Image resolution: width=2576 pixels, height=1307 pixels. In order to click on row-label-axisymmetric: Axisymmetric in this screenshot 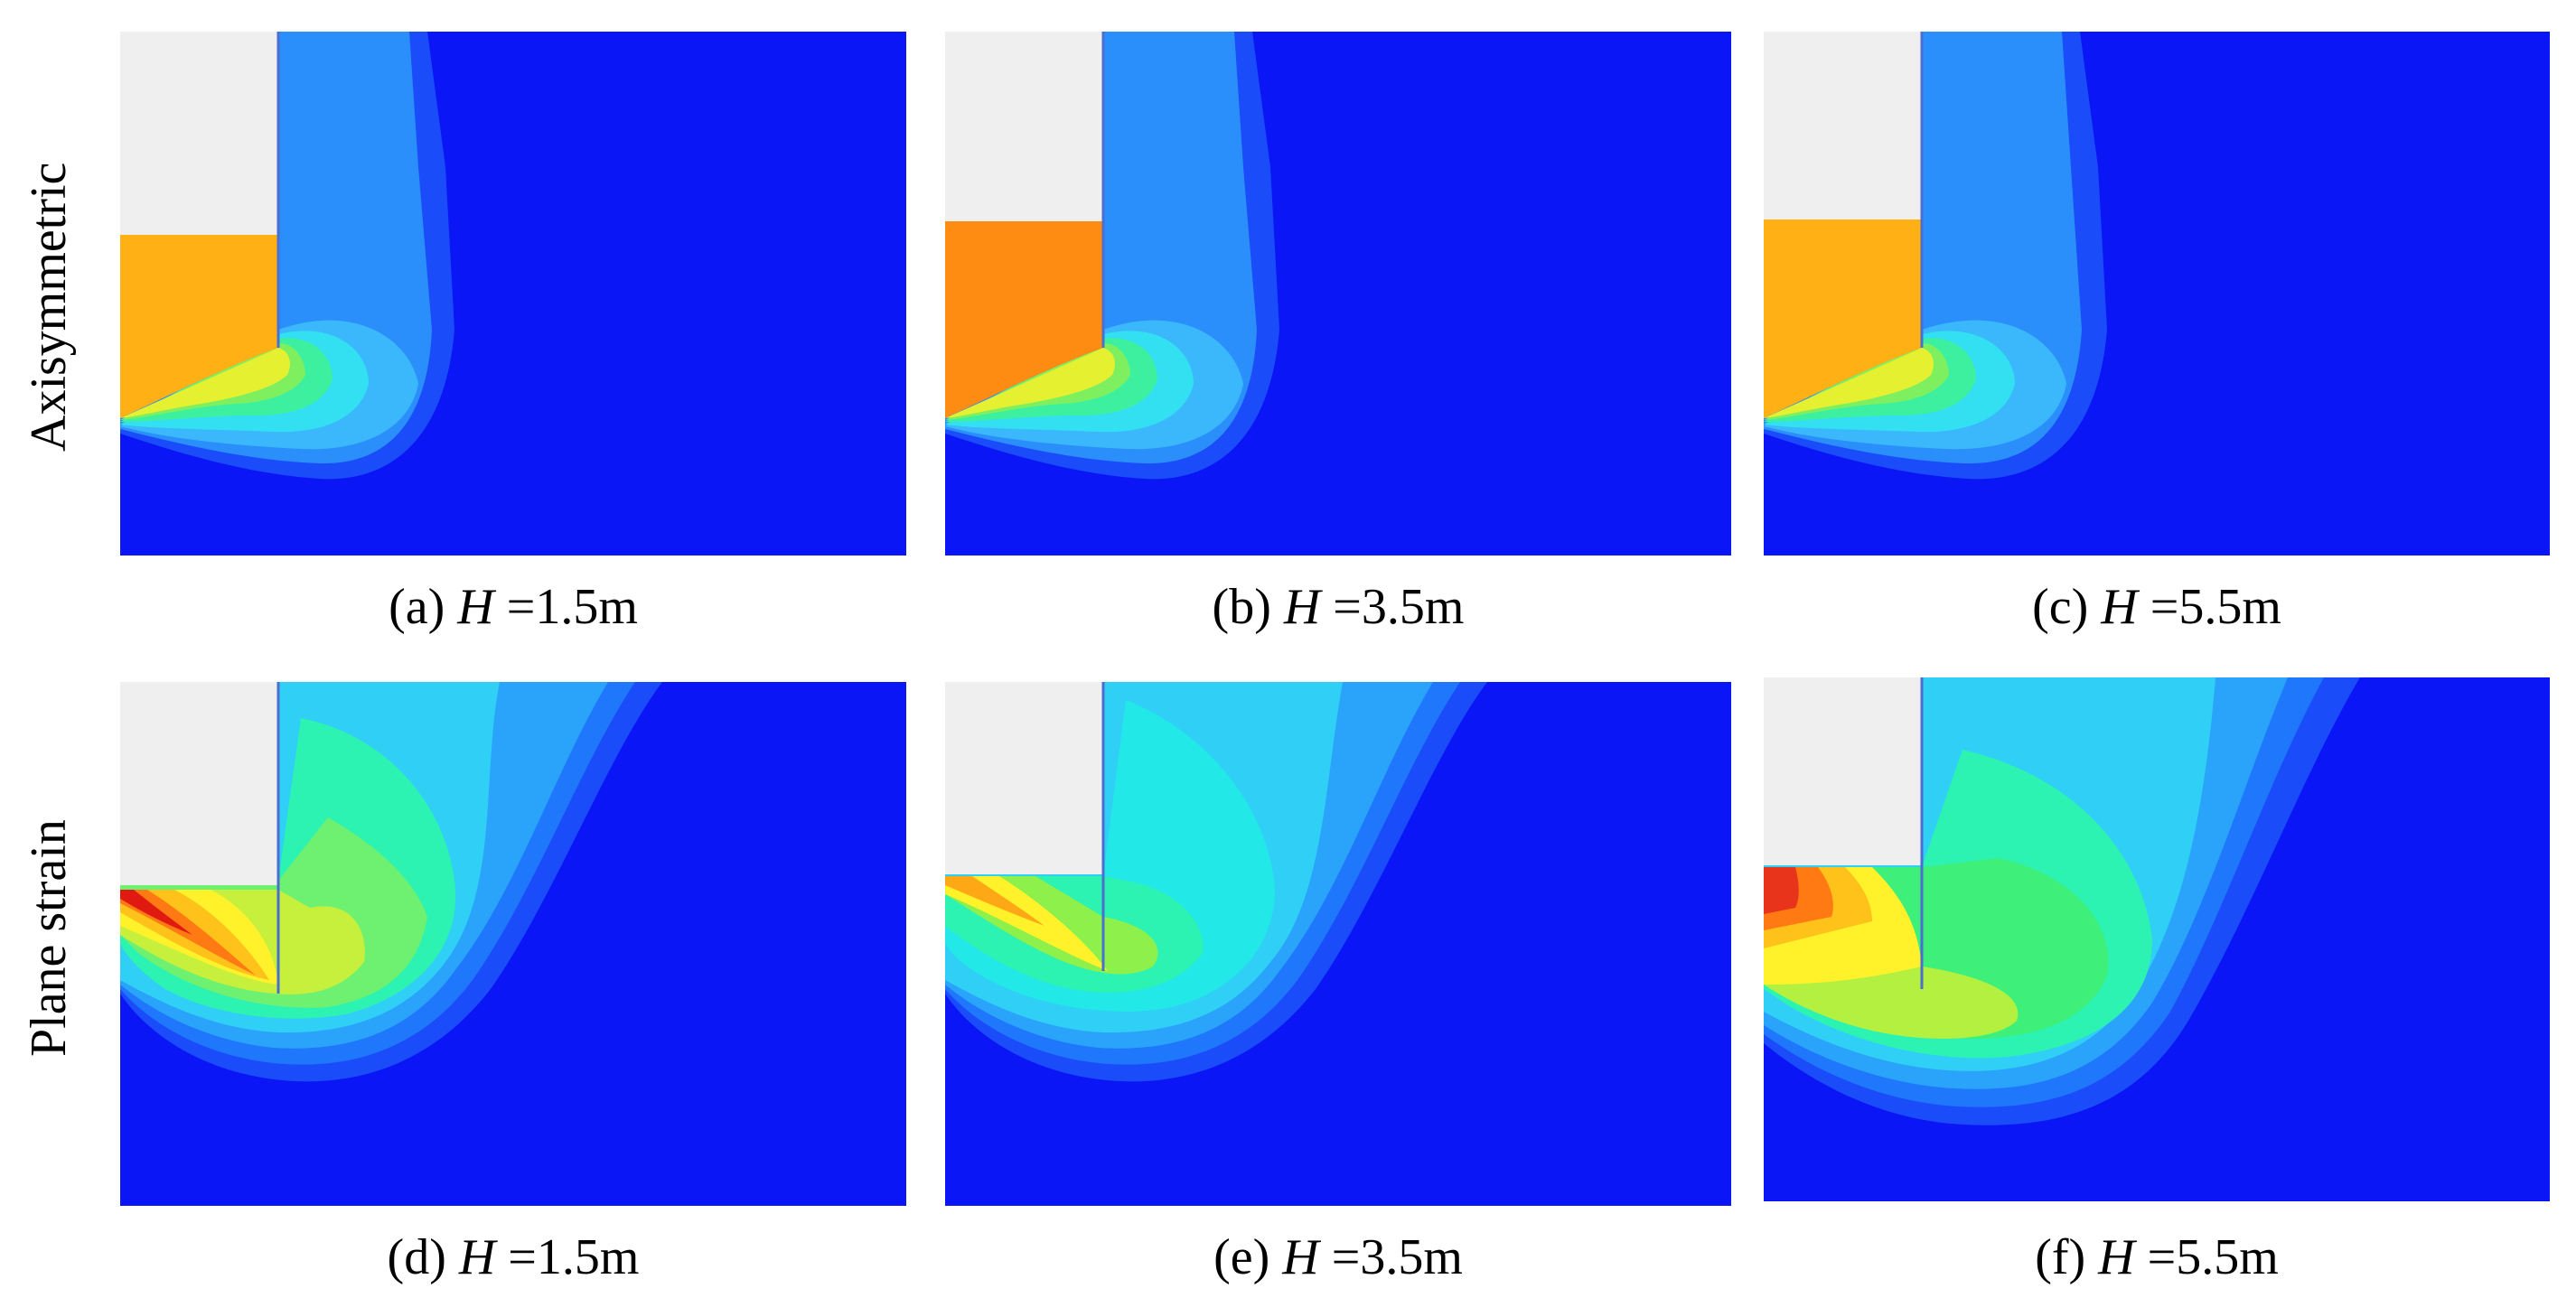, I will do `click(49, 307)`.